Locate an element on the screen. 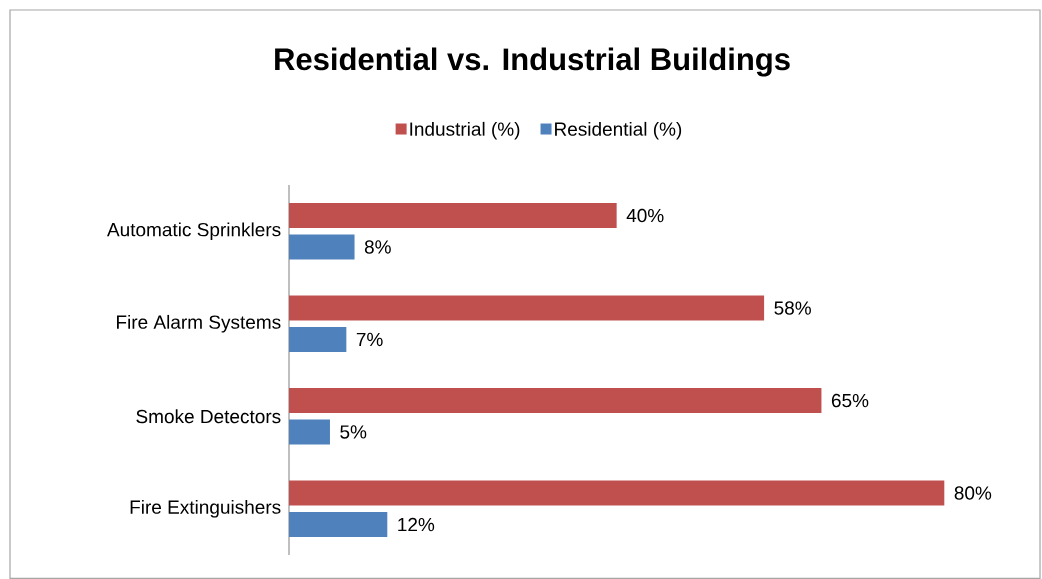  legend-label: Industrial (%) is located at coordinates (465, 130).